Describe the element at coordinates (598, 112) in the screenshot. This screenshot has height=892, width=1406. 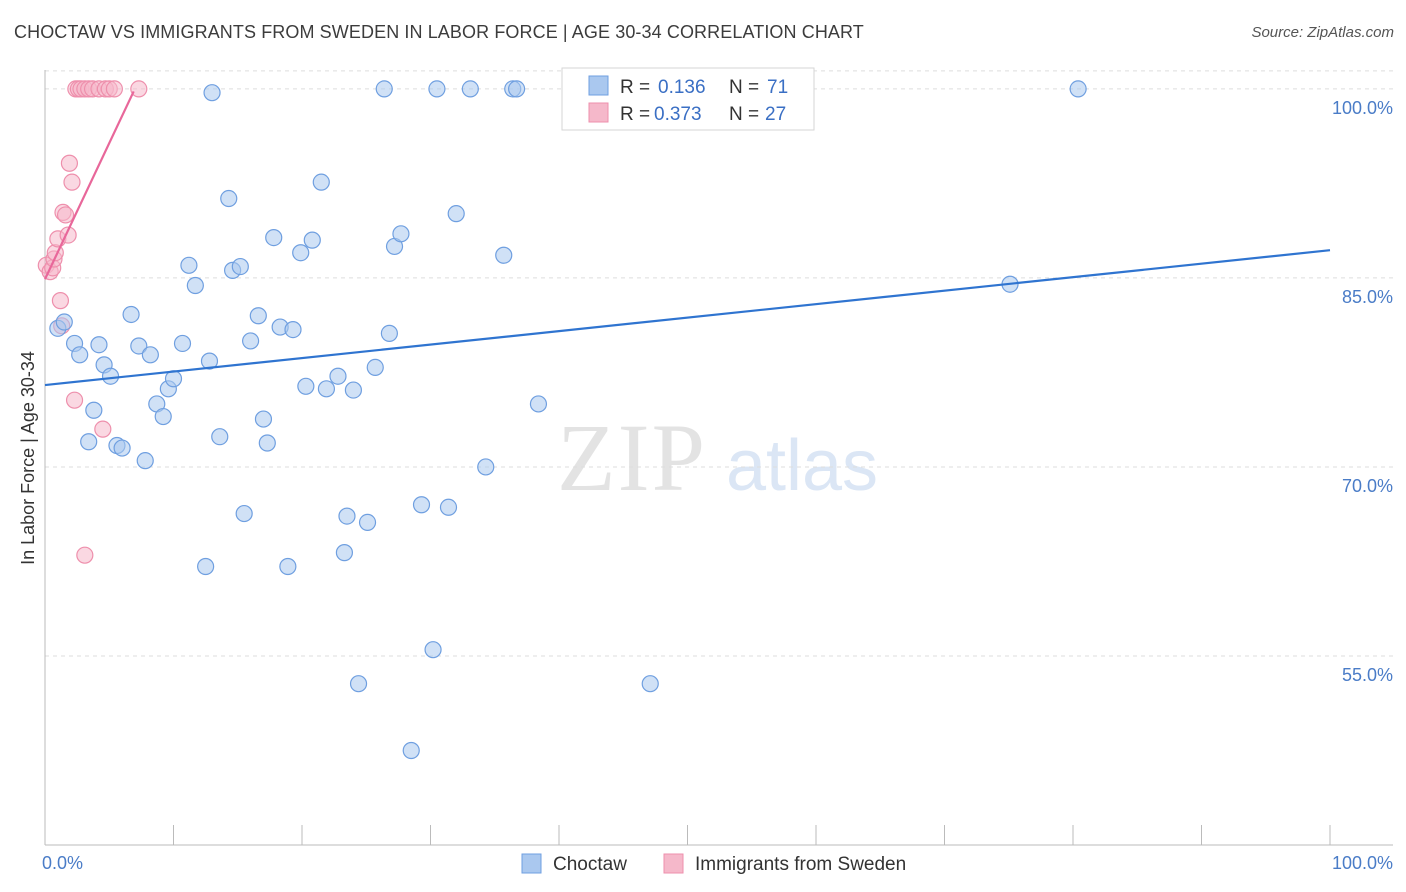
I see `legend-swatch-sweden` at that location.